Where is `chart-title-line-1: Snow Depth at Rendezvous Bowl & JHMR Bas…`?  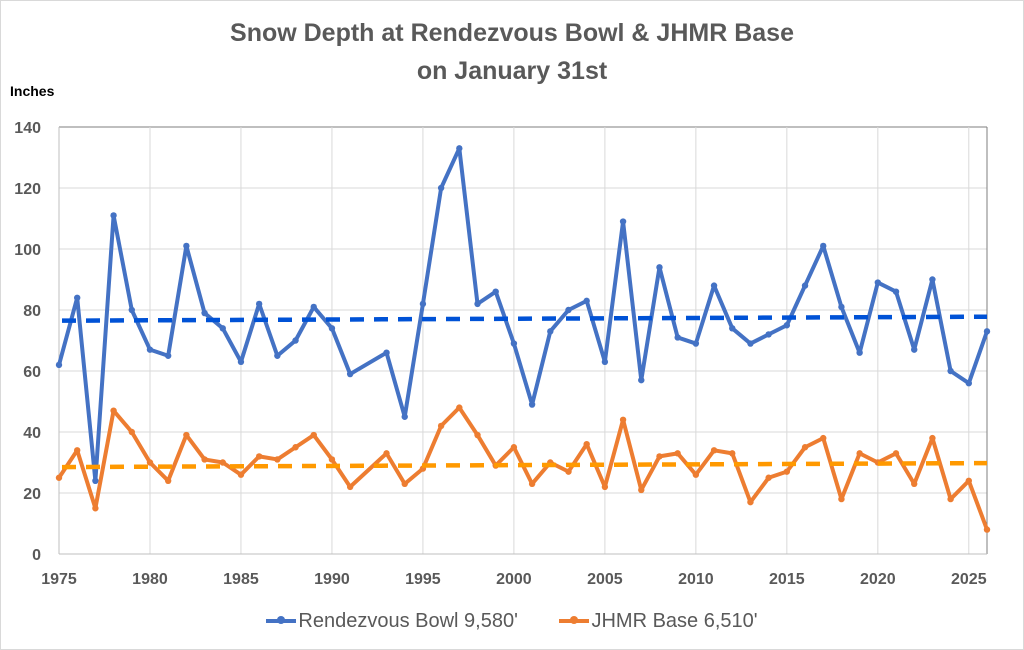
chart-title-line-1: Snow Depth at Rendezvous Bowl & JHMR Bas… is located at coordinates (512, 33).